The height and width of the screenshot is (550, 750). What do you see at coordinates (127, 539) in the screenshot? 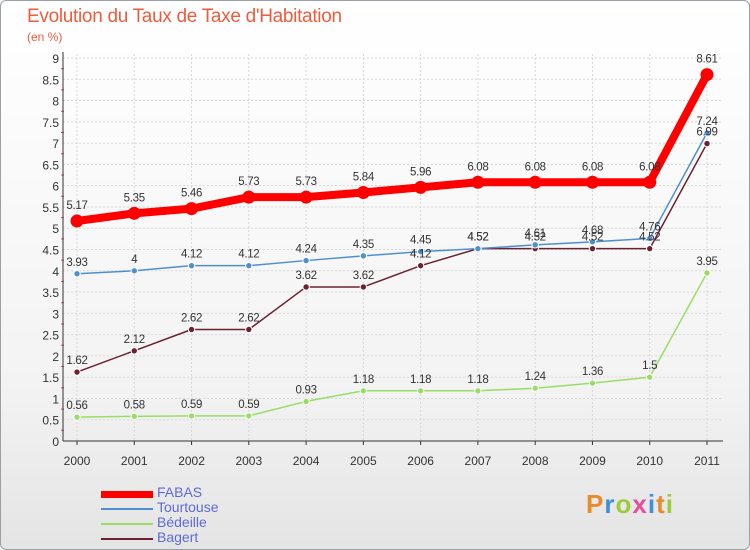
I see `legend-swatch-bagert` at bounding box center [127, 539].